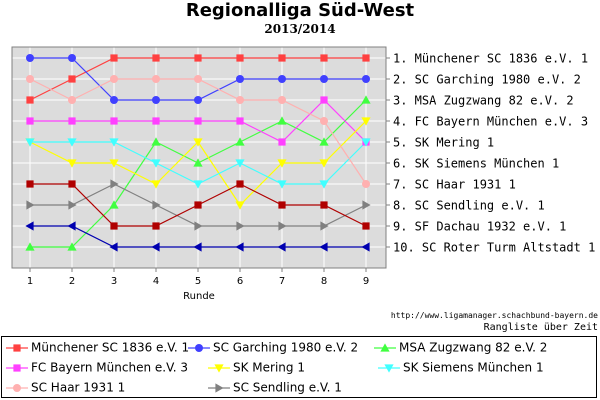 The height and width of the screenshot is (400, 600). What do you see at coordinates (72, 281) in the screenshot?
I see `x-tick-label: 2` at bounding box center [72, 281].